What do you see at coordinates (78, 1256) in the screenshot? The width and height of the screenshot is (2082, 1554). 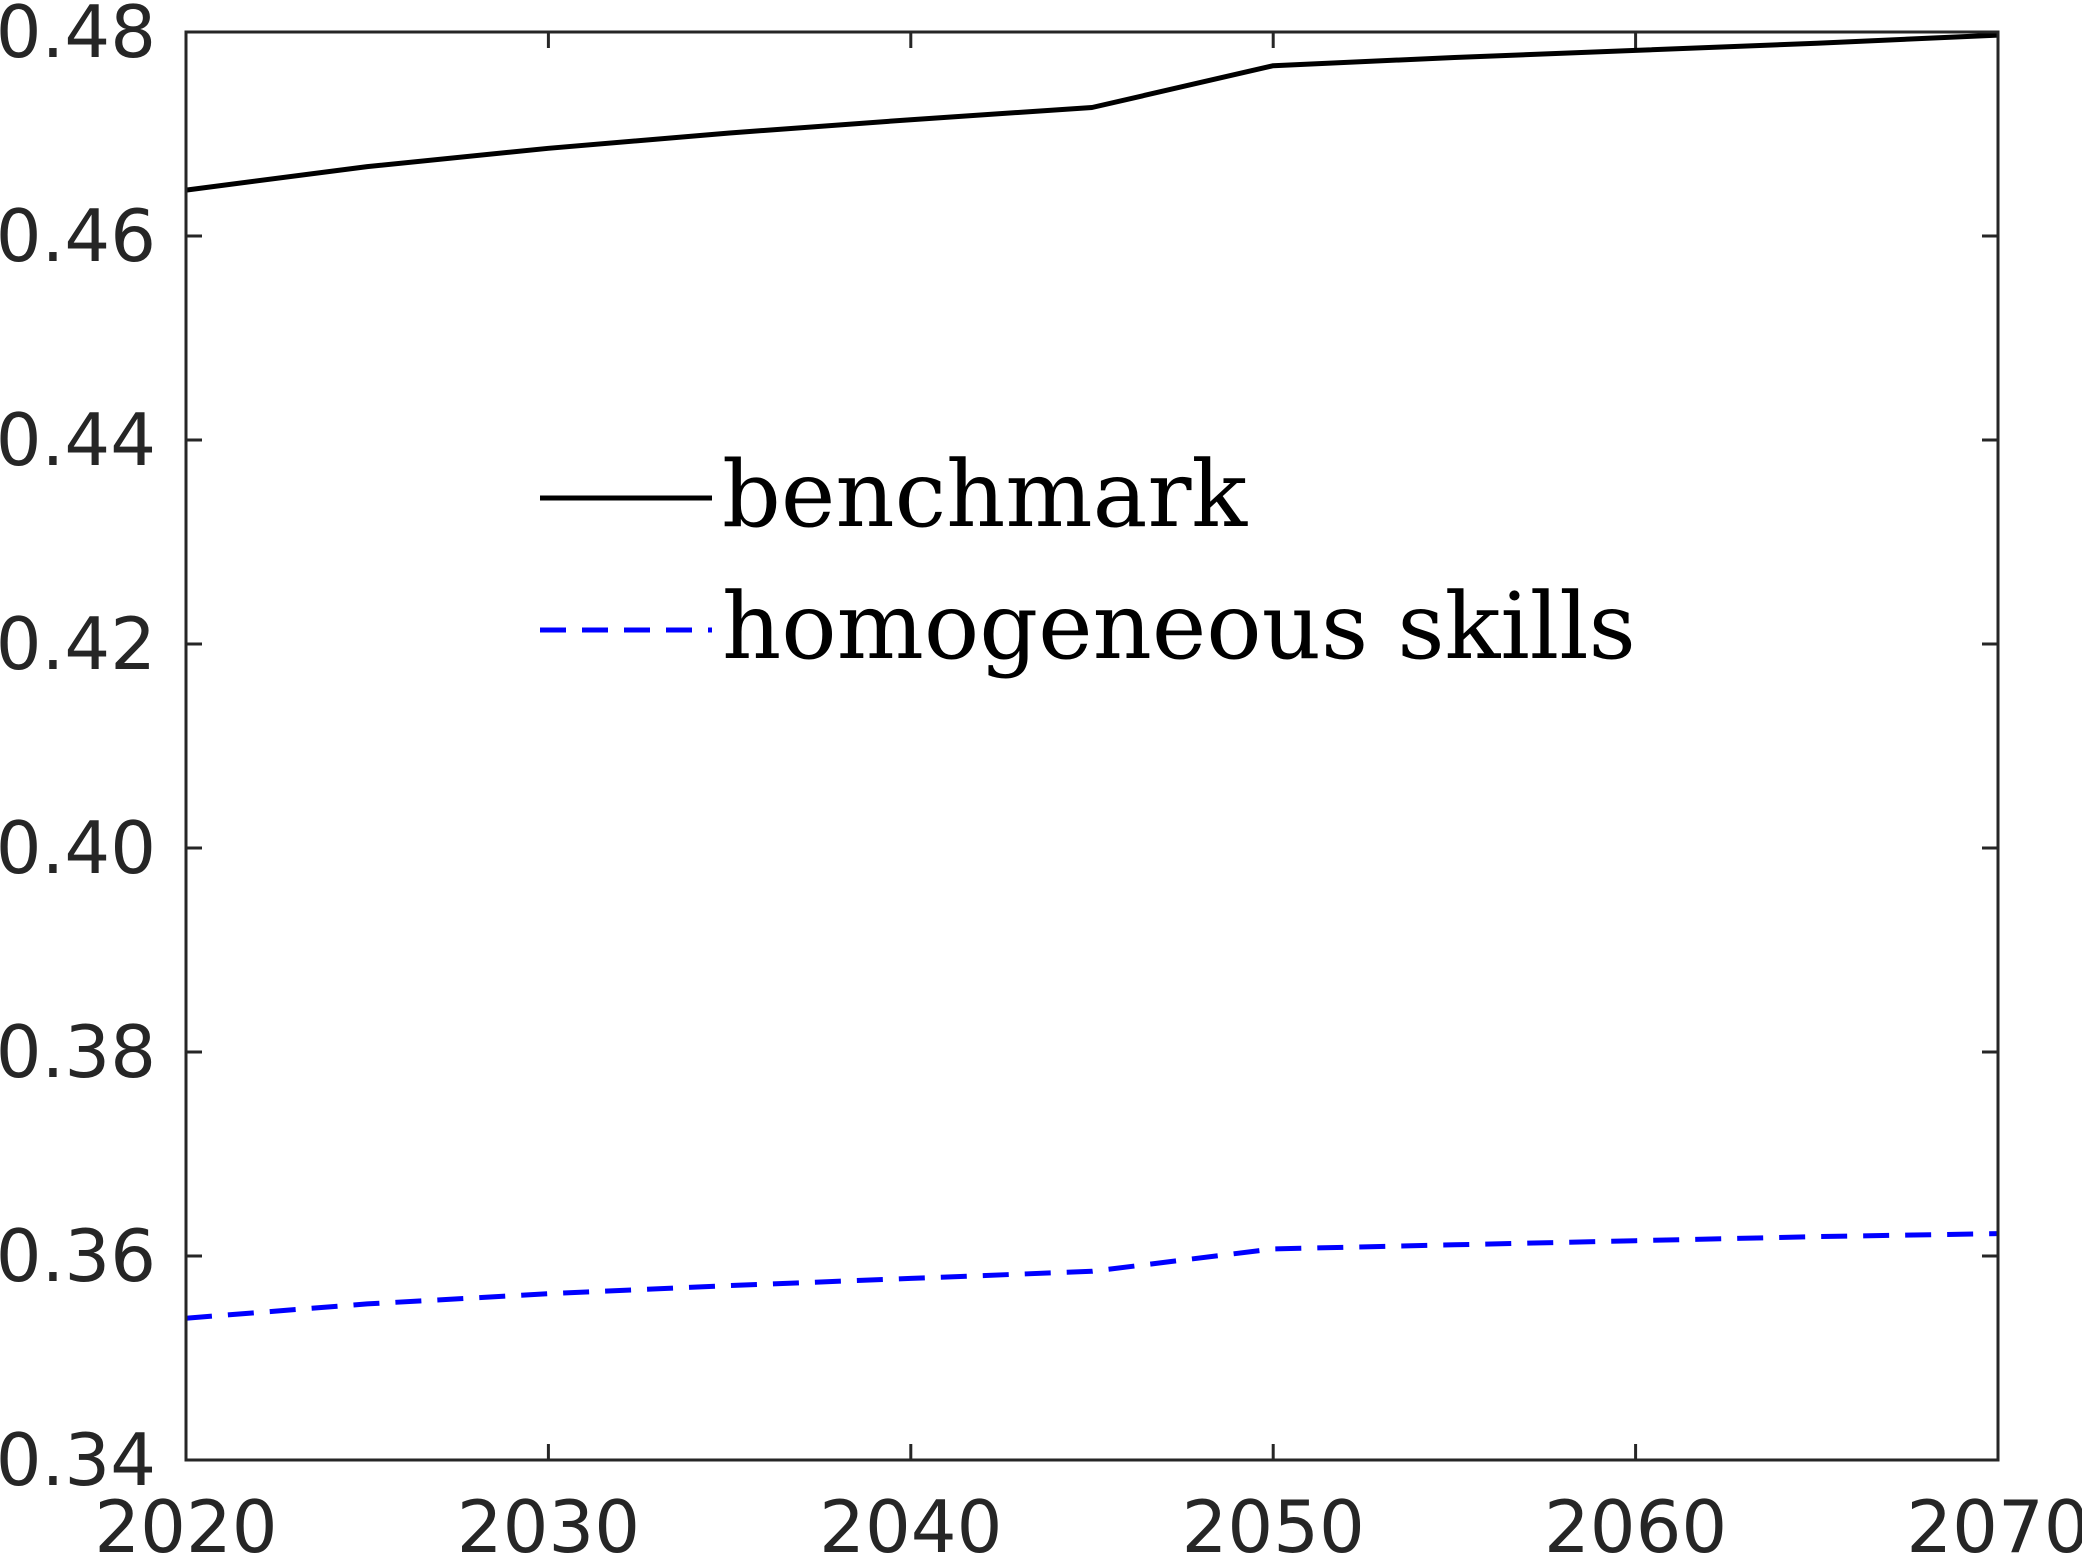 I see `y-tick-label: 0.36` at bounding box center [78, 1256].